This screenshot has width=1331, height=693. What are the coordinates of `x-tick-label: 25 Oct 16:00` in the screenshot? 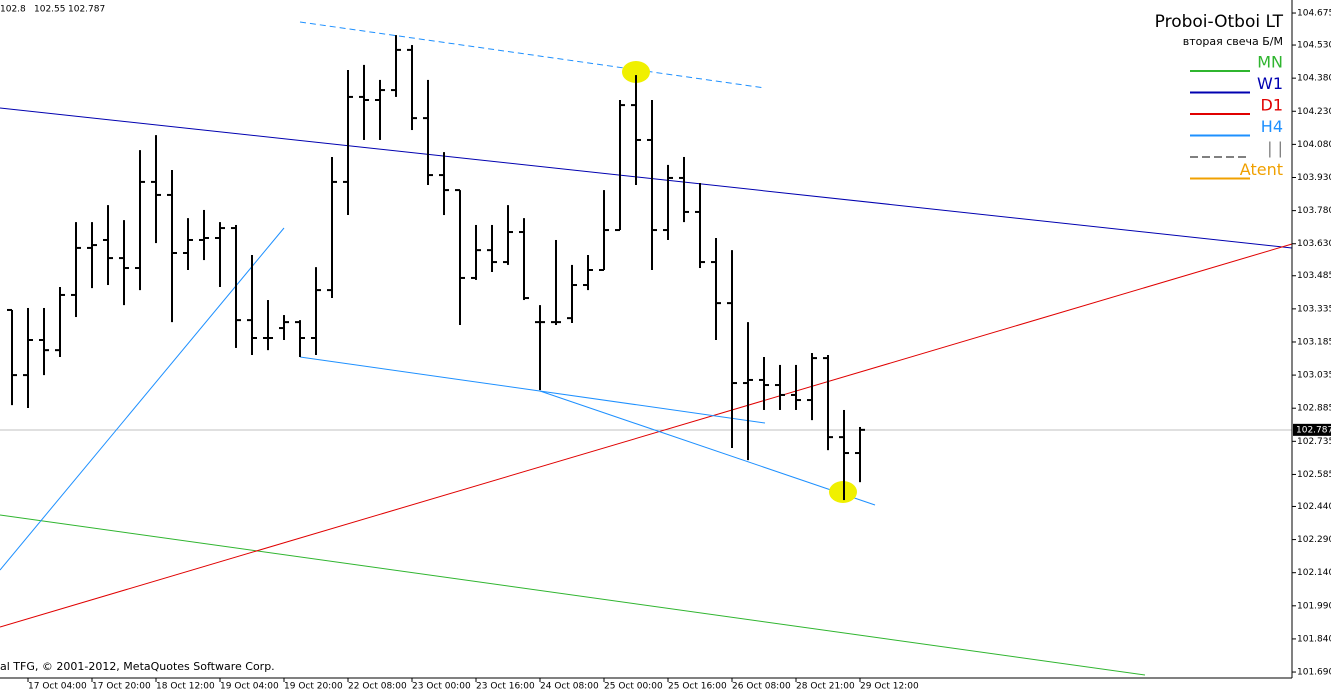 It's located at (697, 687).